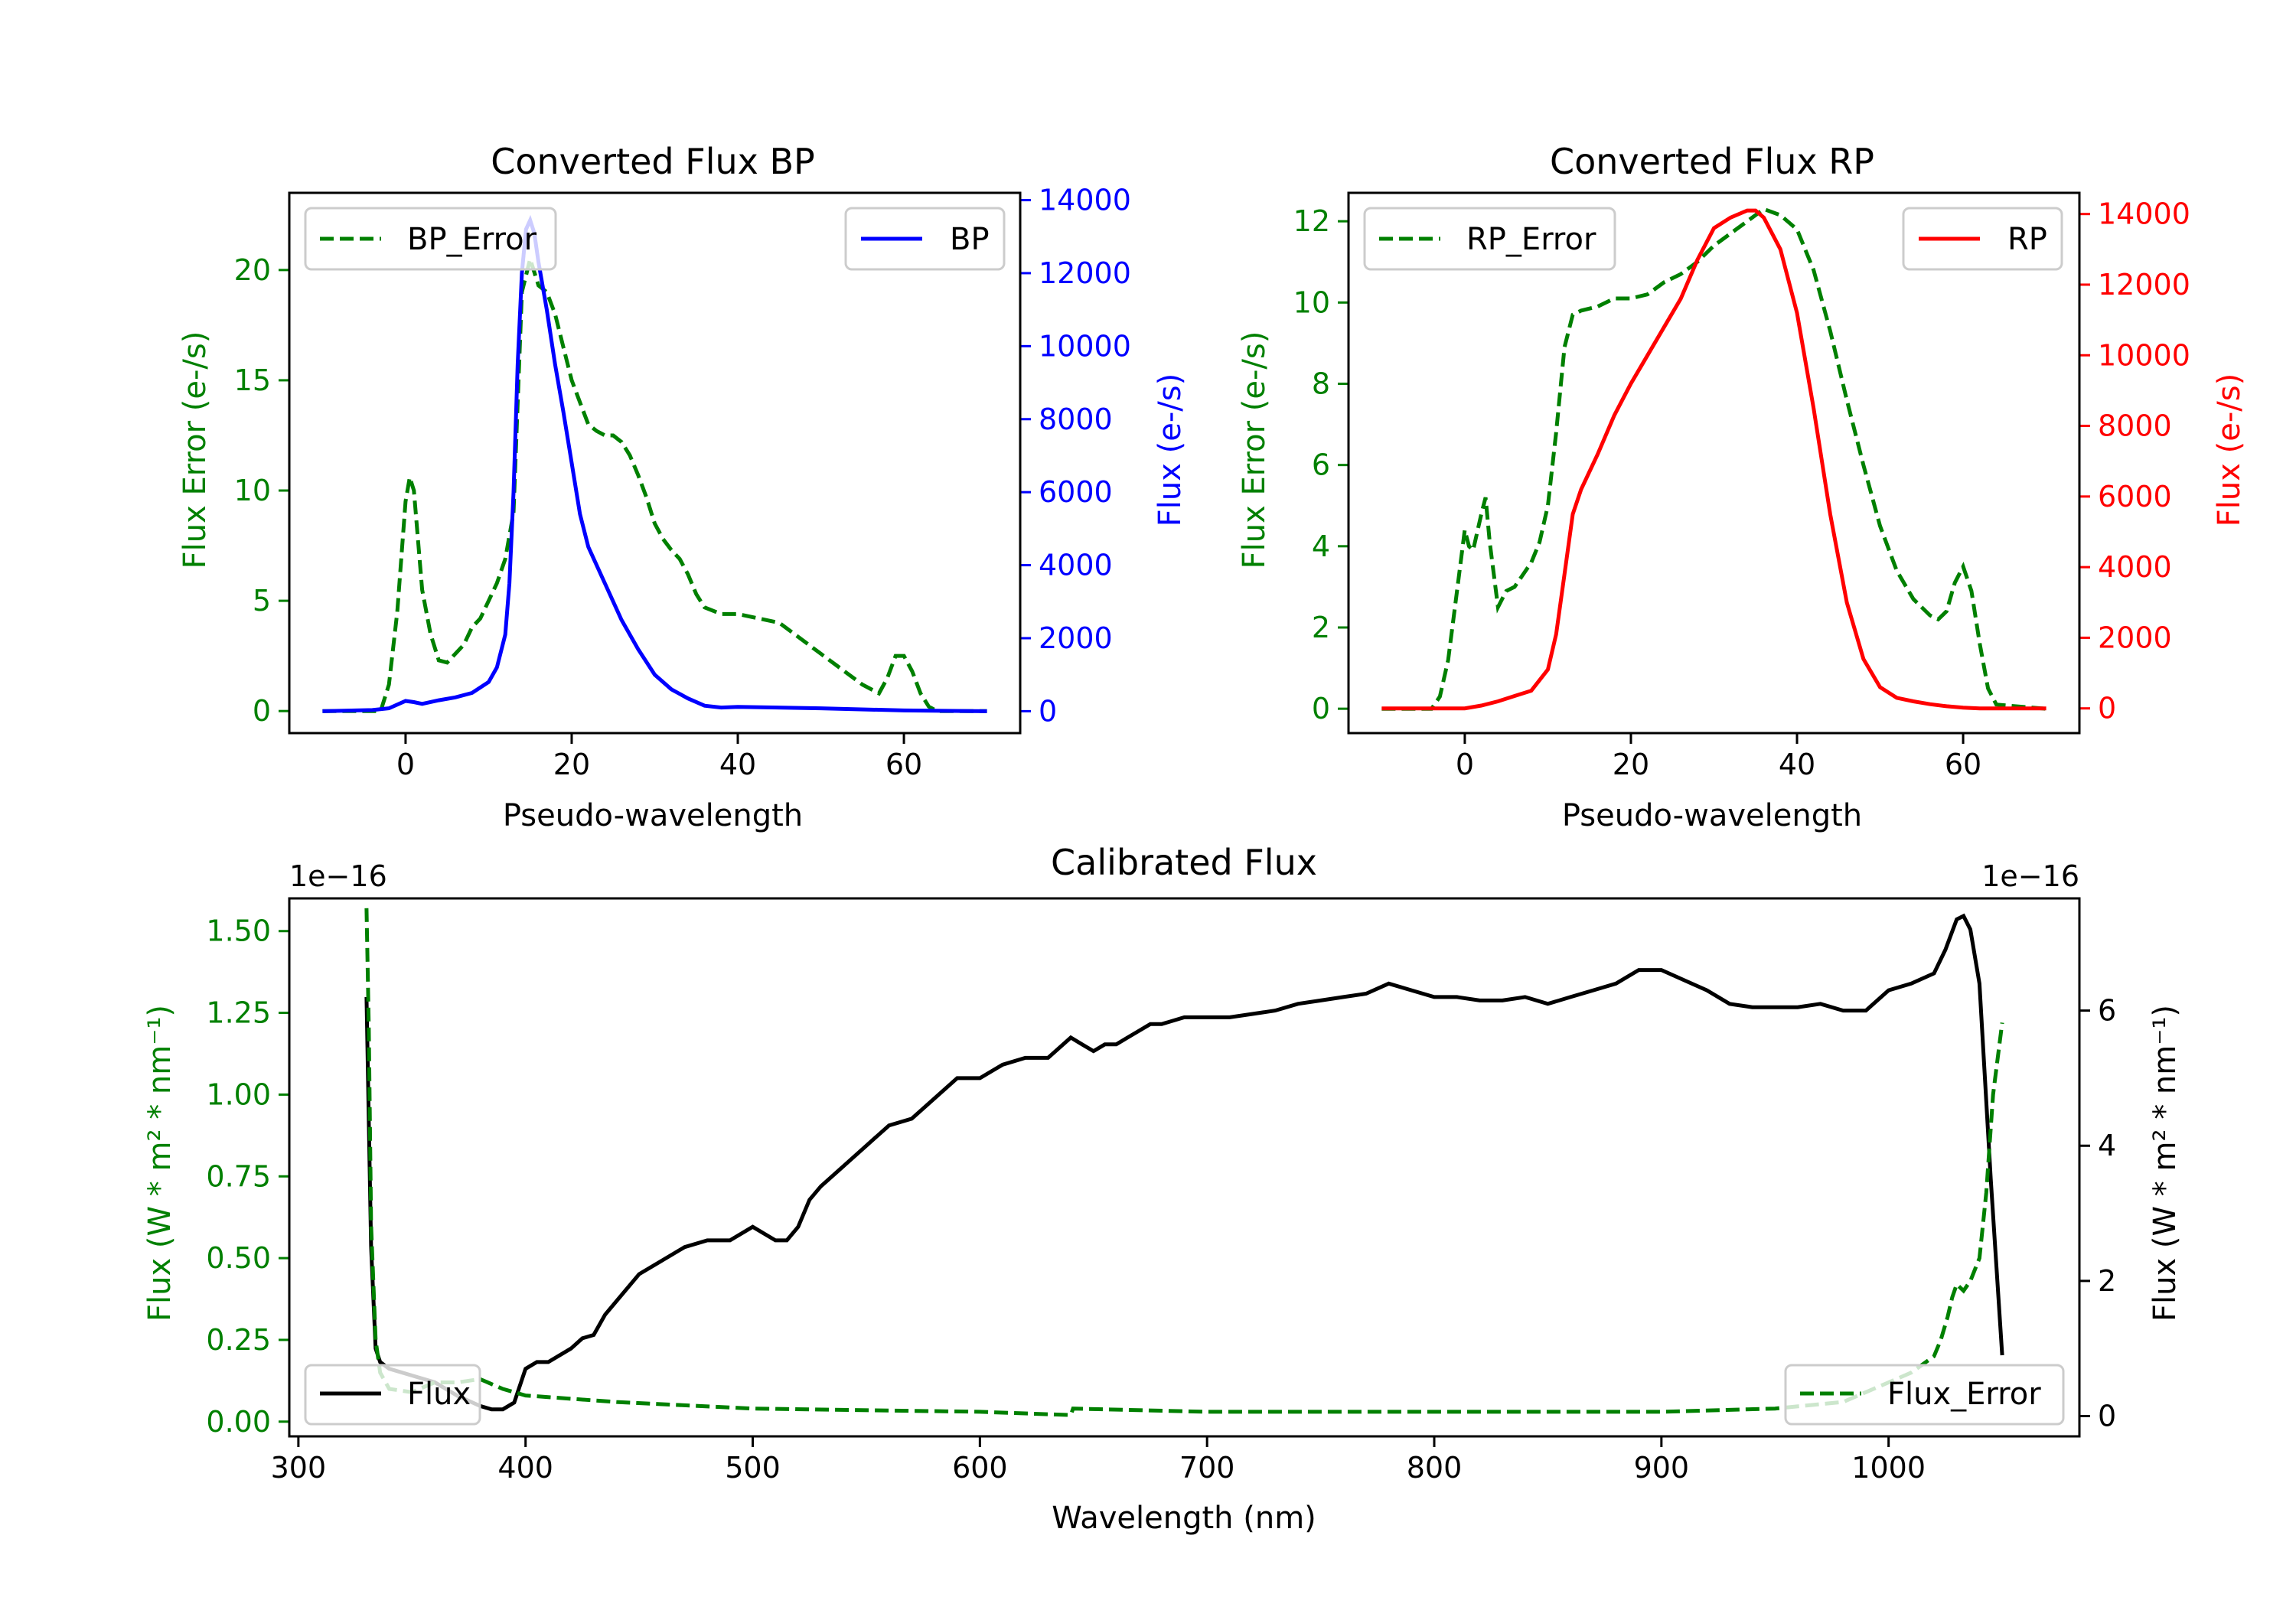  What do you see at coordinates (1321, 546) in the screenshot?
I see `rp-ytick-left-label: 4` at bounding box center [1321, 546].